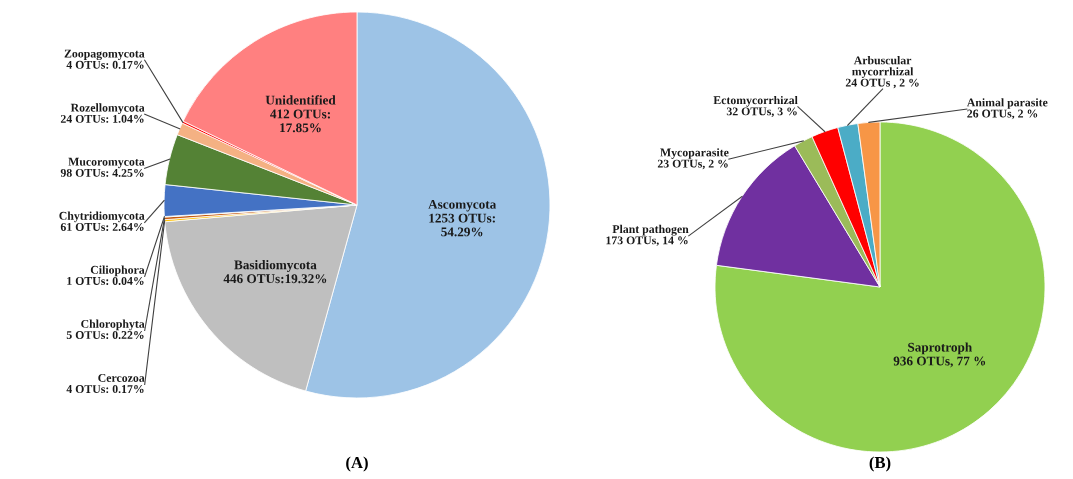 Image resolution: width=1073 pixels, height=479 pixels. Describe the element at coordinates (113, 325) in the screenshot. I see `slice-label: Chlorophyta` at that location.